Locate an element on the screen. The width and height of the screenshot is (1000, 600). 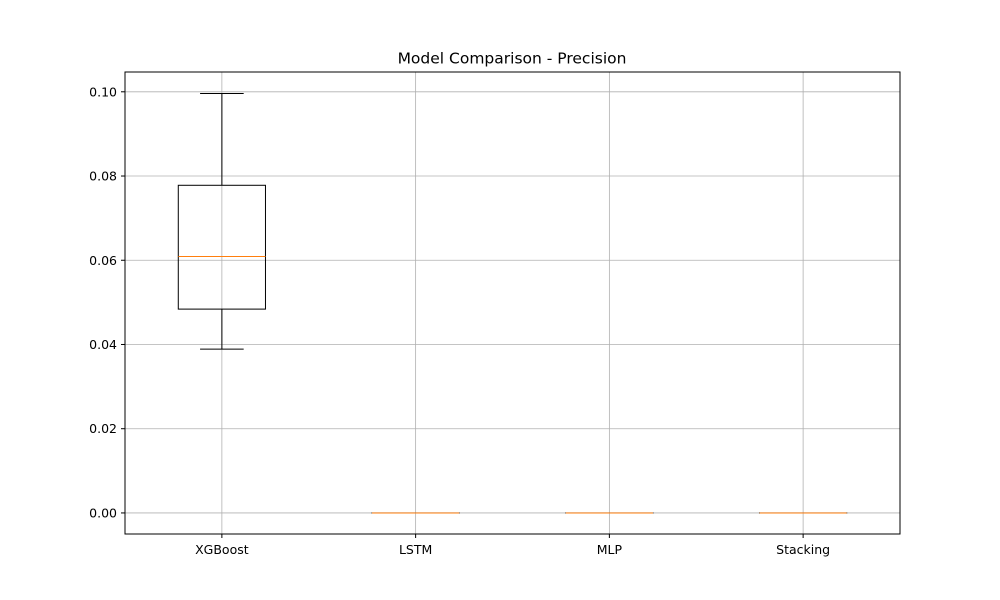
y-tick-label: 0.02 is located at coordinates (103, 428).